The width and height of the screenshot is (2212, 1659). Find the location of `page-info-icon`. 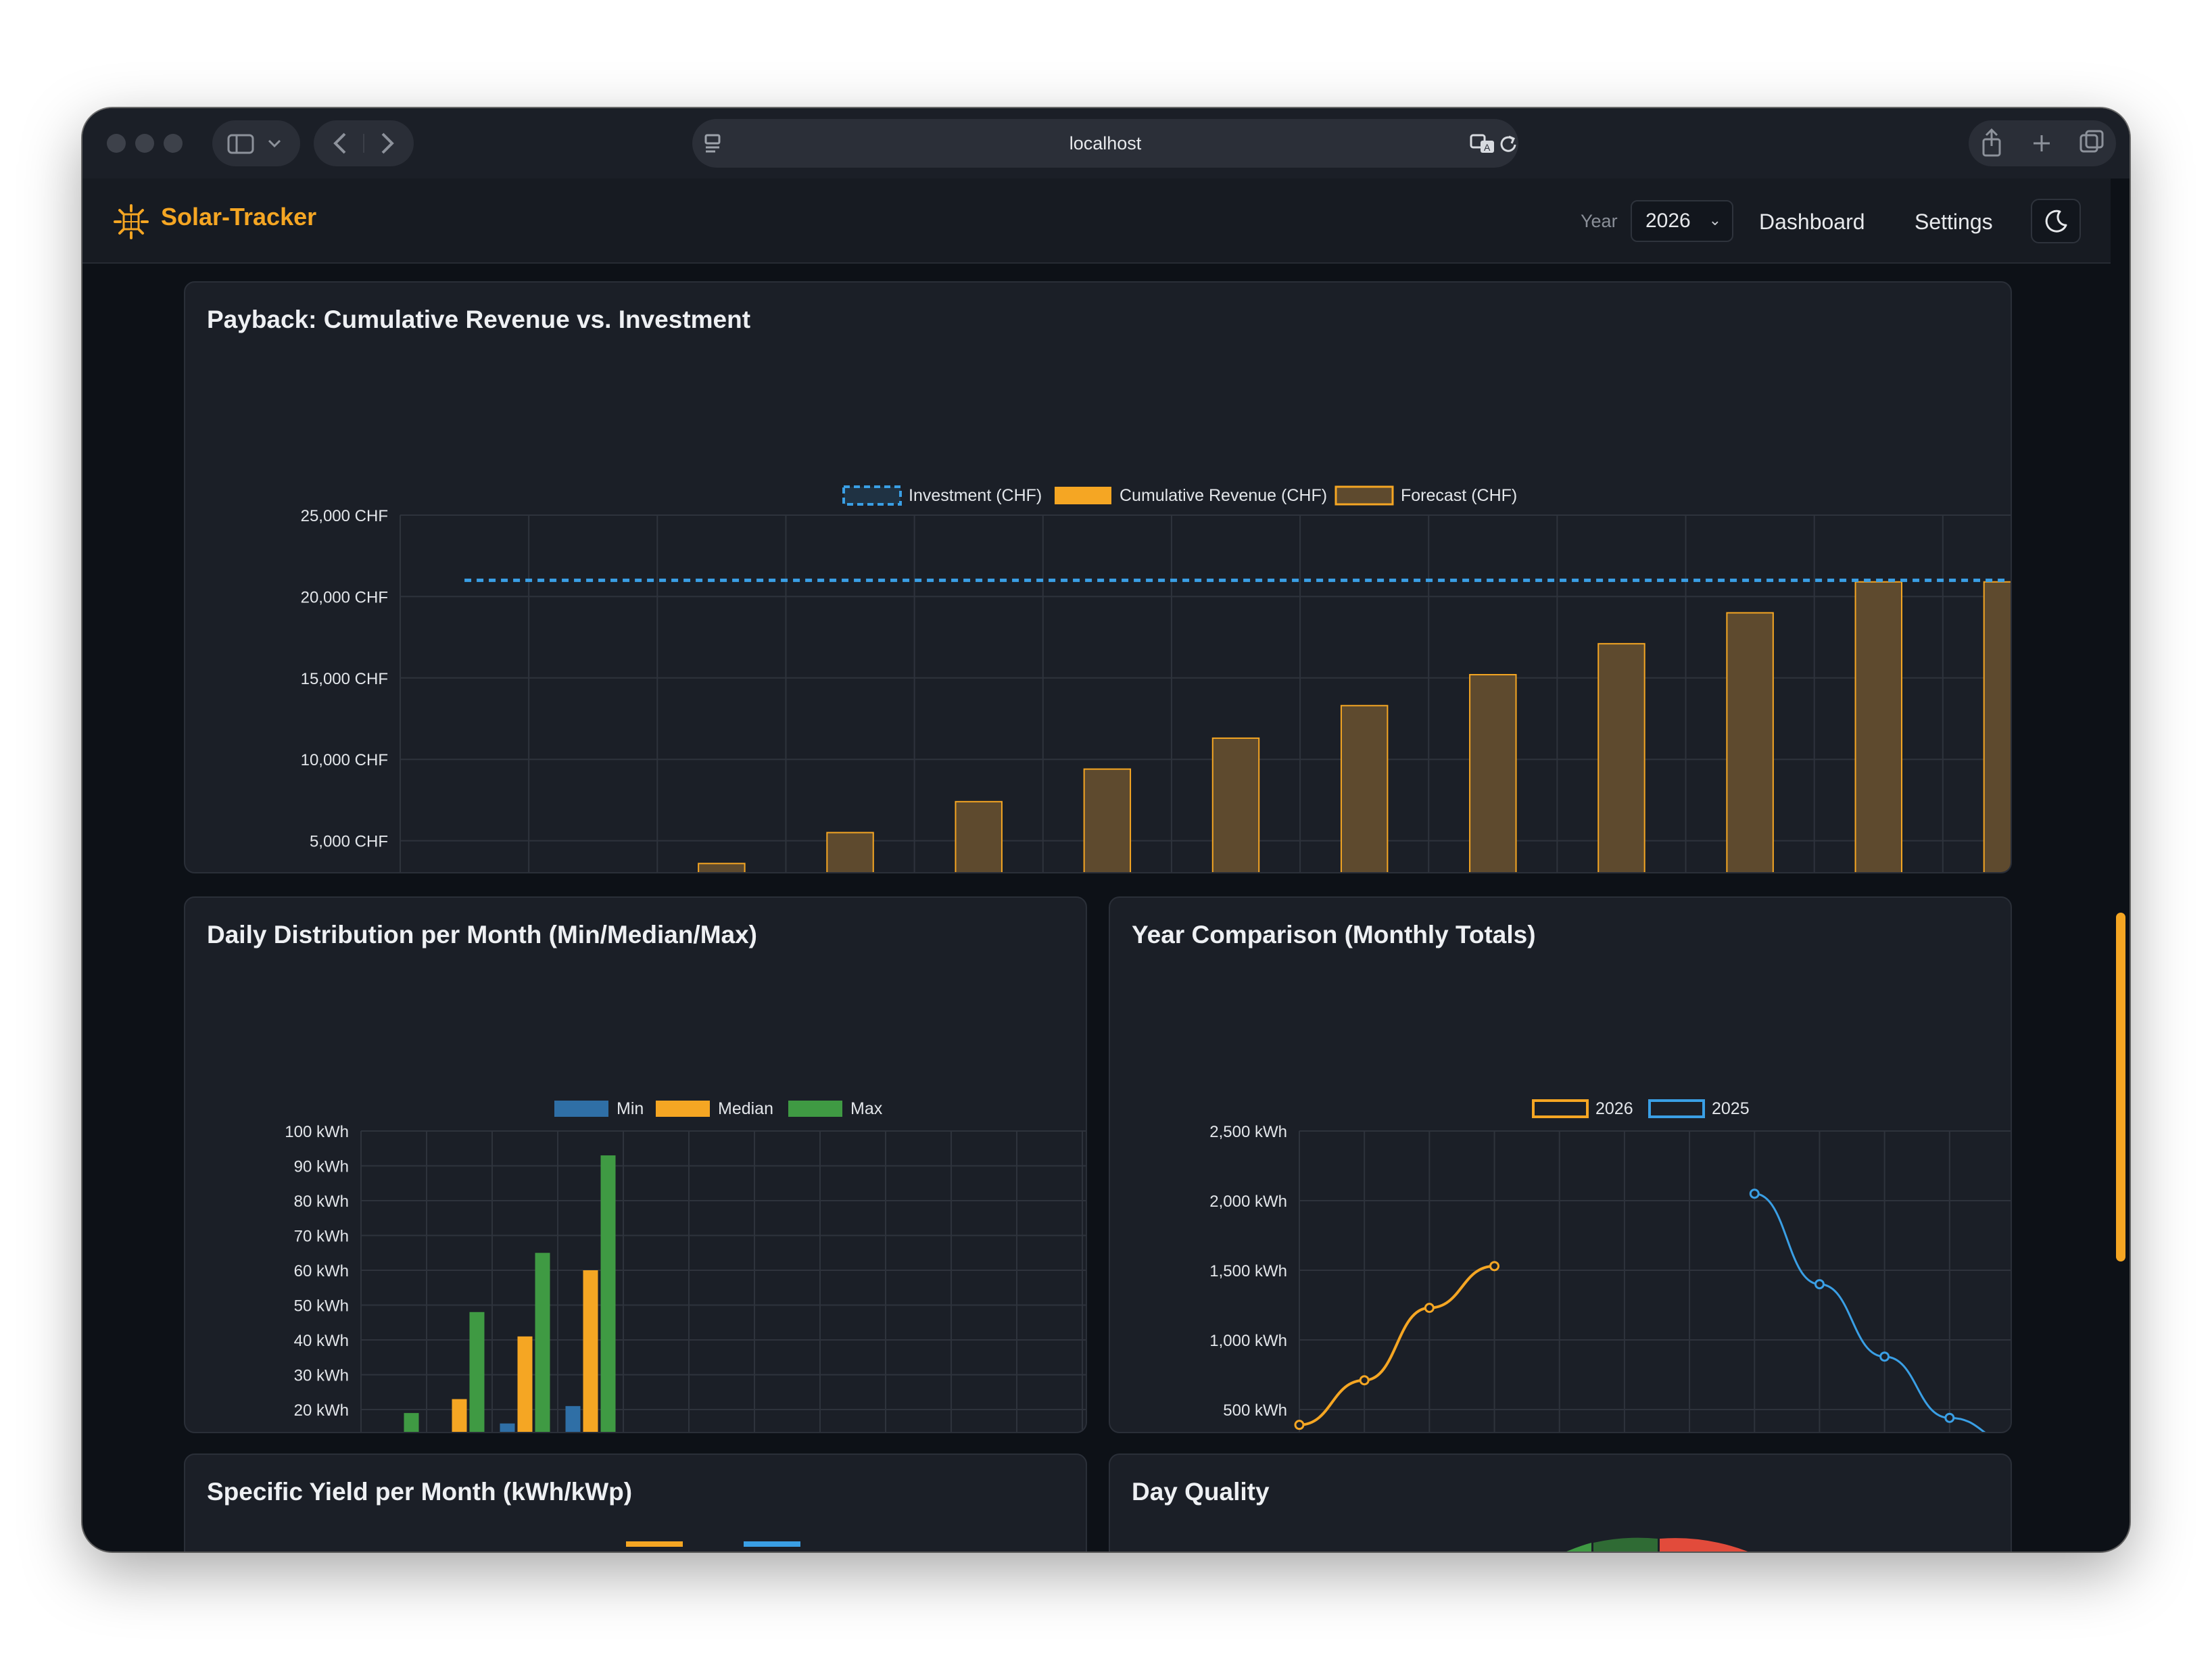

page-info-icon is located at coordinates (713, 143).